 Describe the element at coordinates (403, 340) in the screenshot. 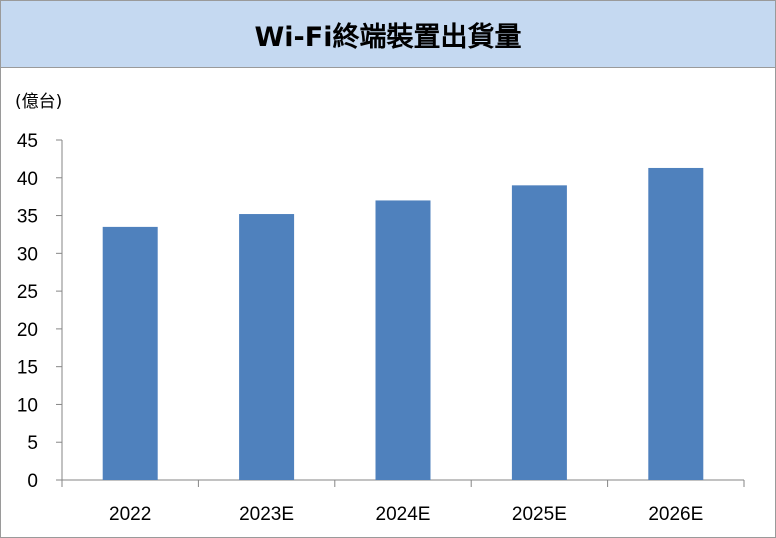

I see `bar-2024e` at that location.